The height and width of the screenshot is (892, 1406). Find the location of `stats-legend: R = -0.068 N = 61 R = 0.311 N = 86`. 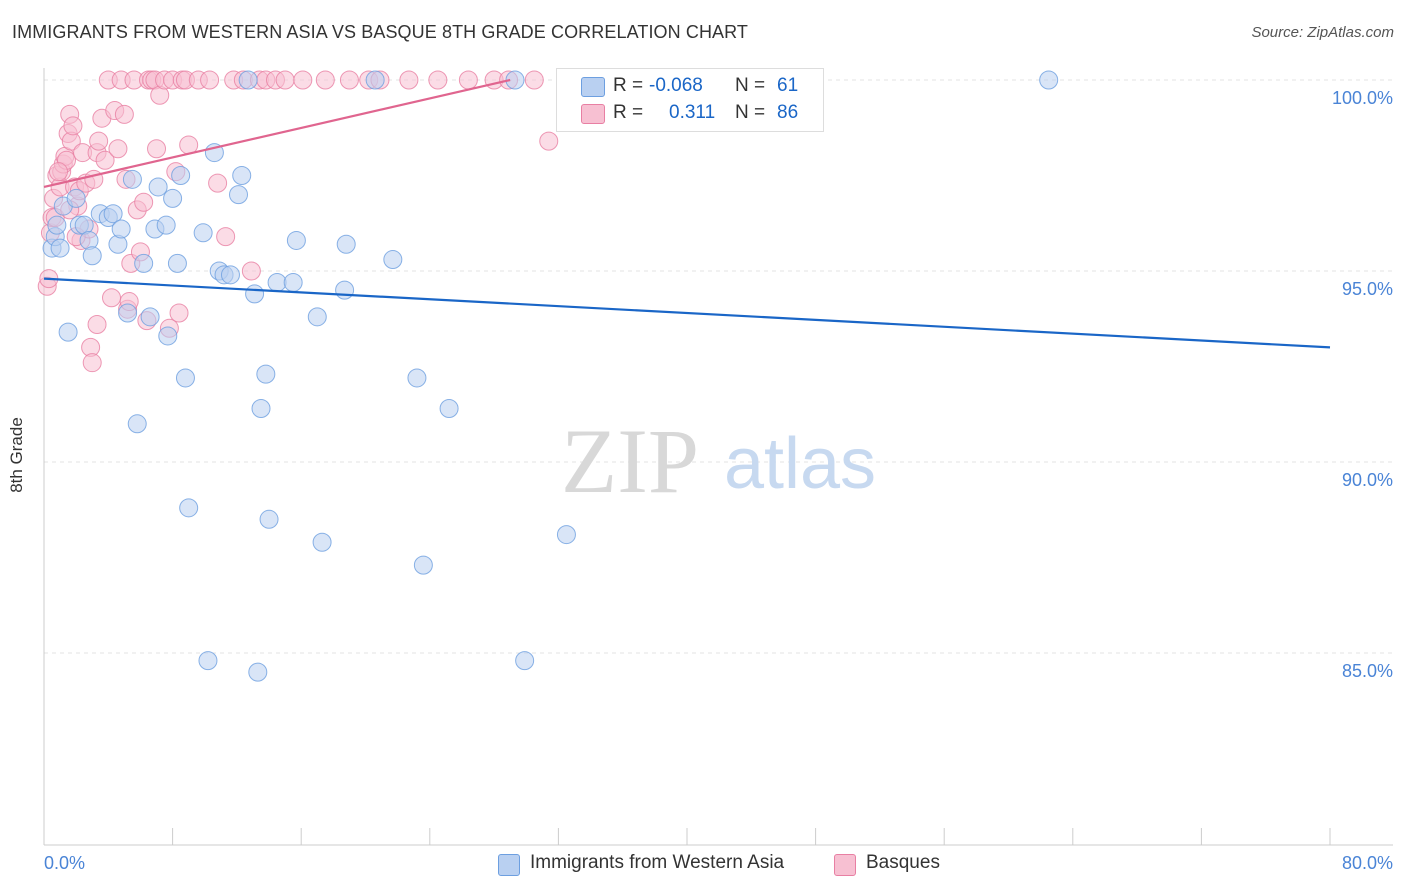

stats-legend: R = -0.068 N = 61 R = 0.311 N = 86 is located at coordinates (690, 100).